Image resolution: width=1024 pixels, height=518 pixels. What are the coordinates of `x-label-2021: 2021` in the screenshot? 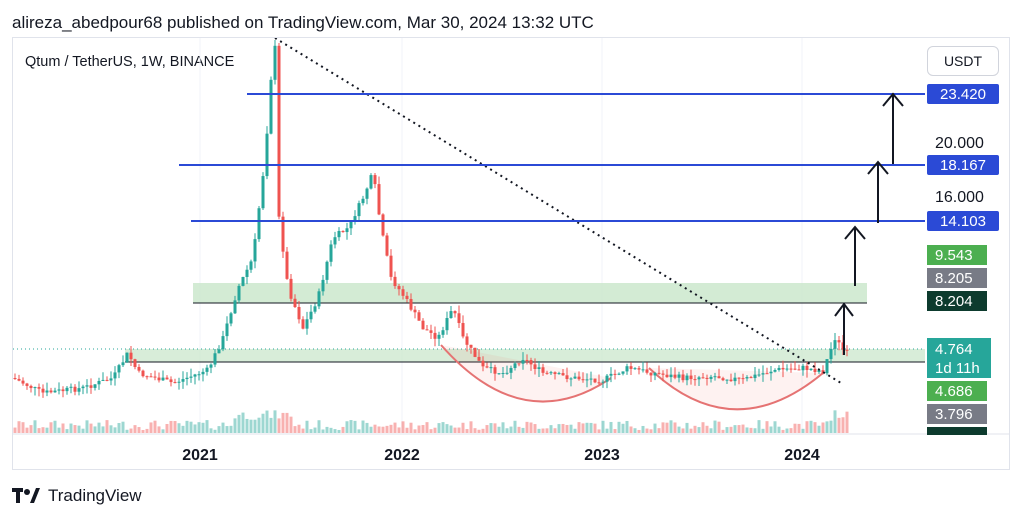 It's located at (200, 455).